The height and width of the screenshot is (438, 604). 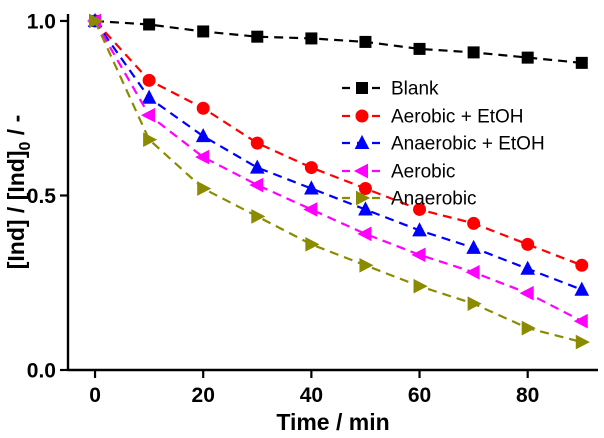 What do you see at coordinates (338, 41) in the screenshot?
I see `series-line-blank` at bounding box center [338, 41].